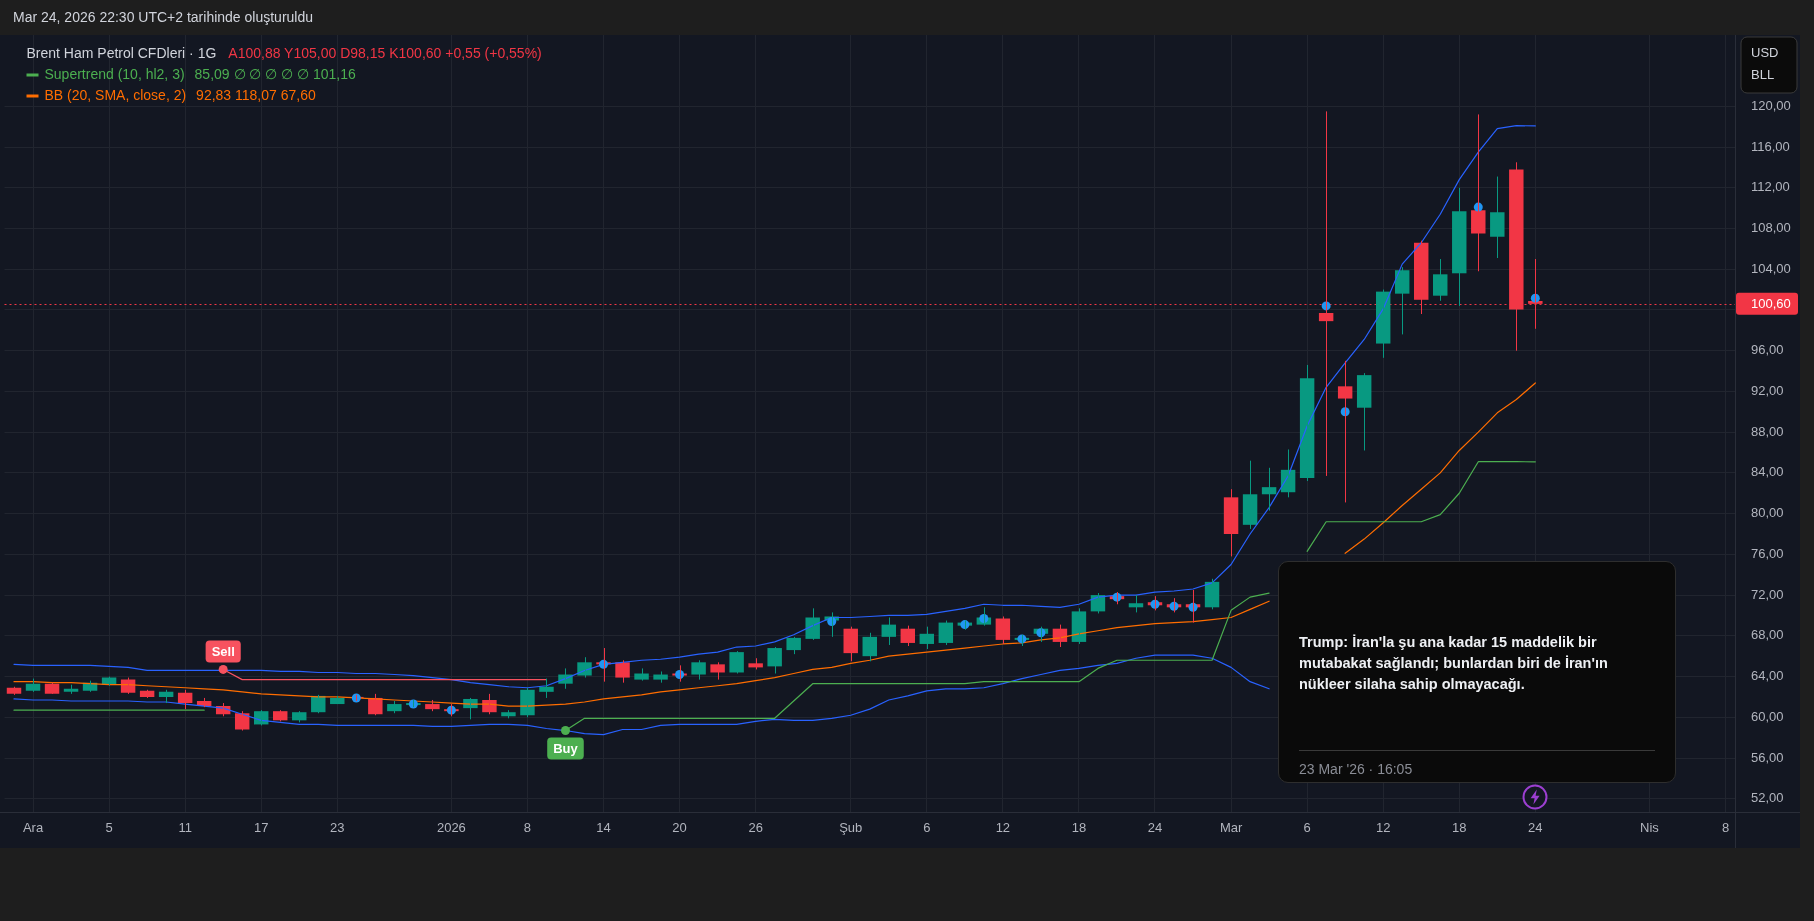  I want to click on x-tick-label: 23, so click(337, 828).